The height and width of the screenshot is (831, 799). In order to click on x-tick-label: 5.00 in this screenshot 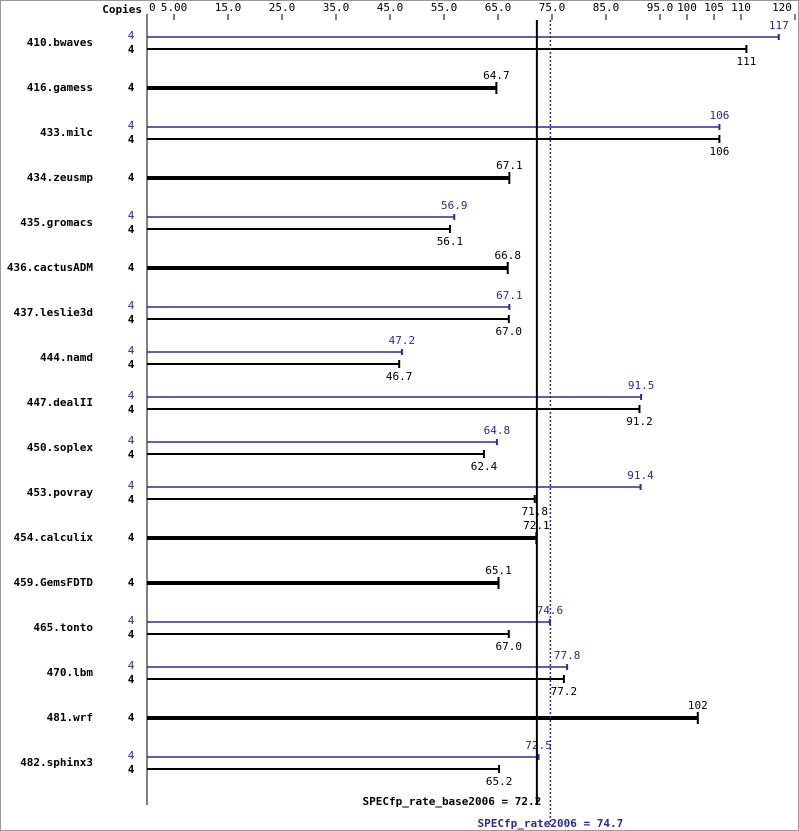, I will do `click(174, 7)`.